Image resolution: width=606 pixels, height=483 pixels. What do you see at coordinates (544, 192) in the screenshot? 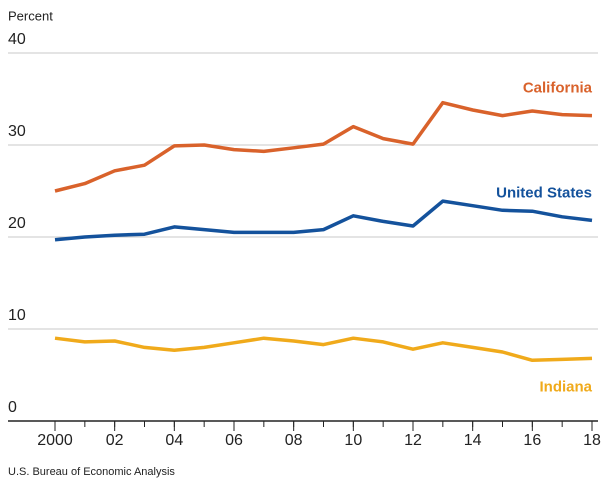
I see `series-label: United States` at bounding box center [544, 192].